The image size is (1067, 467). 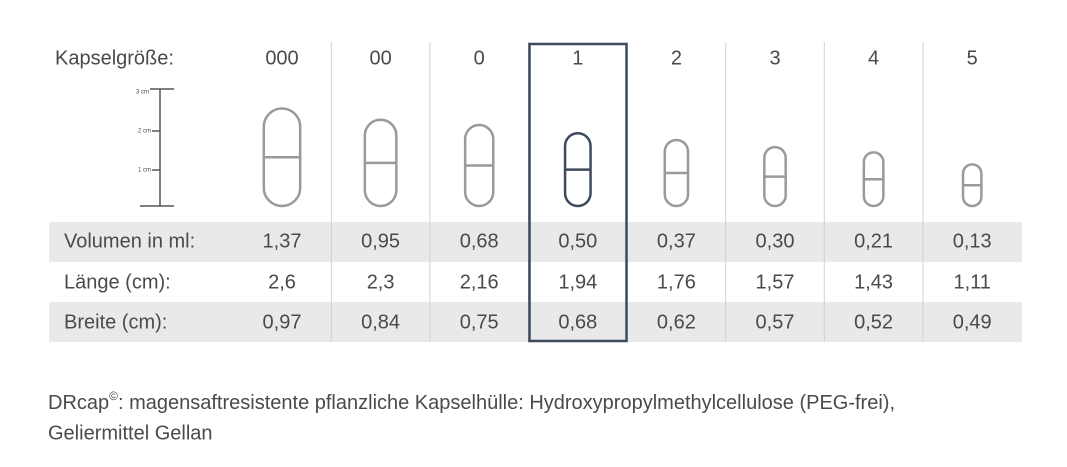 I want to click on highlight-box, so click(x=578, y=192).